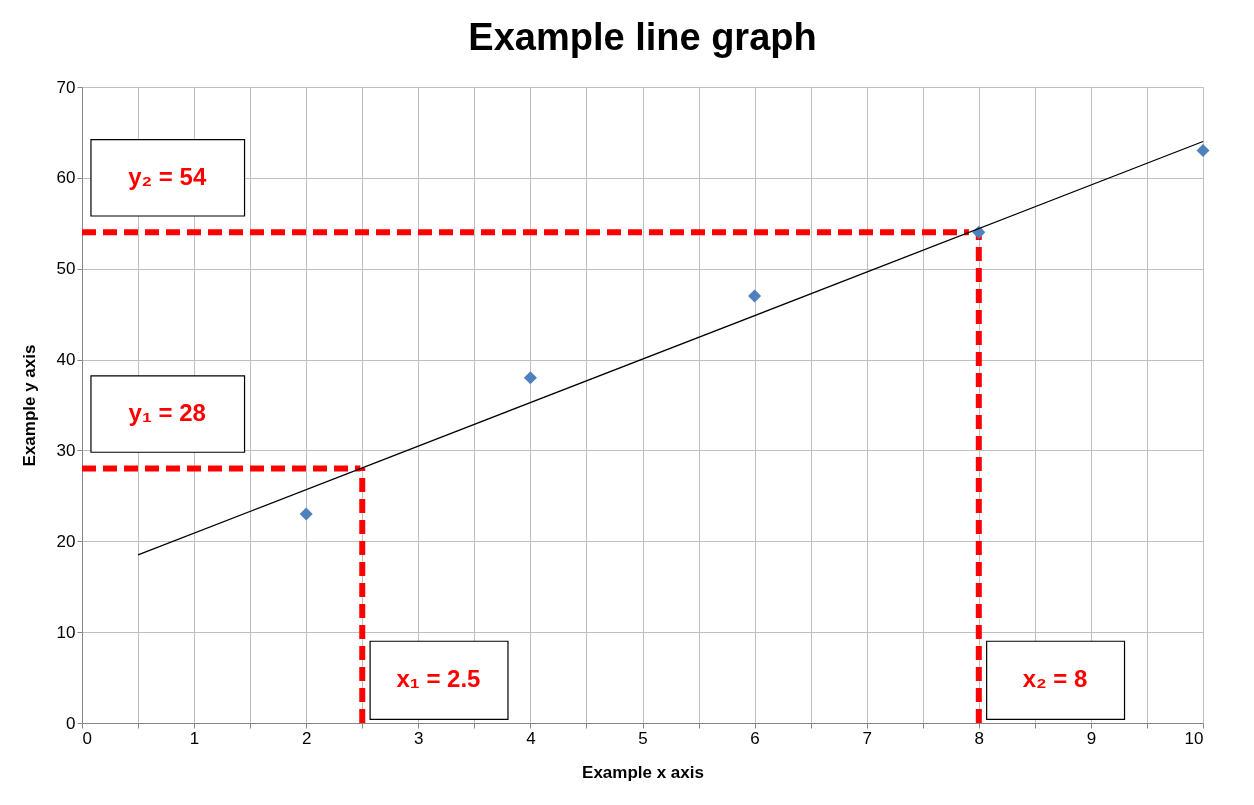 The width and height of the screenshot is (1254, 805). I want to click on y-tick-label: 70, so click(66, 87).